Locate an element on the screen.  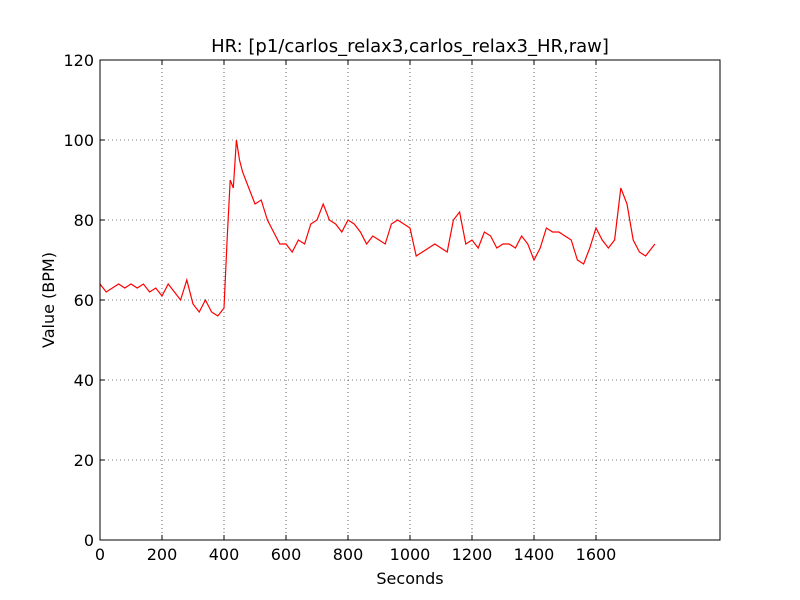
x-tick-label: 1200 is located at coordinates (472, 554).